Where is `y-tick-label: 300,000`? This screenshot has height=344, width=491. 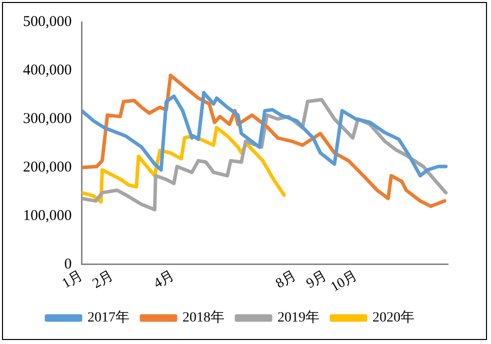 y-tick-label: 300,000 is located at coordinates (47, 118).